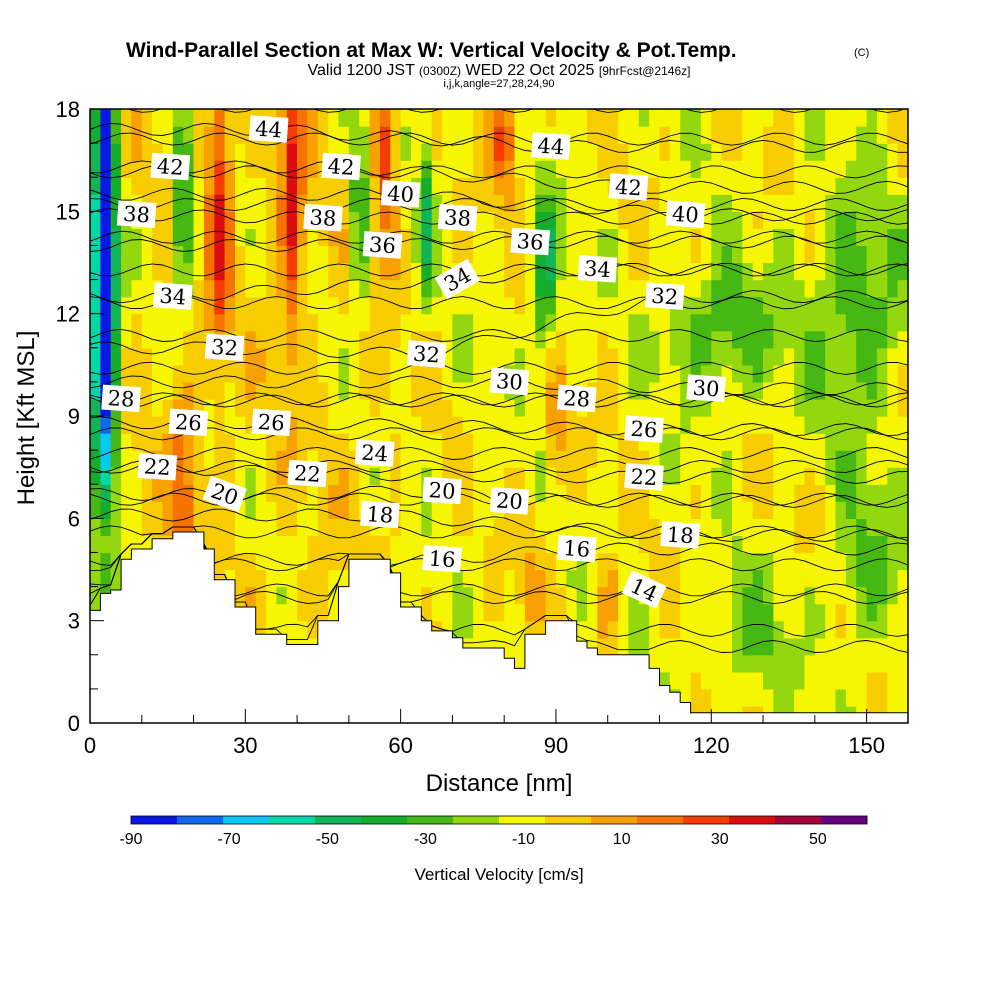 The height and width of the screenshot is (1000, 1000). Describe the element at coordinates (499, 453) in the screenshot. I see `isentrope-line` at that location.